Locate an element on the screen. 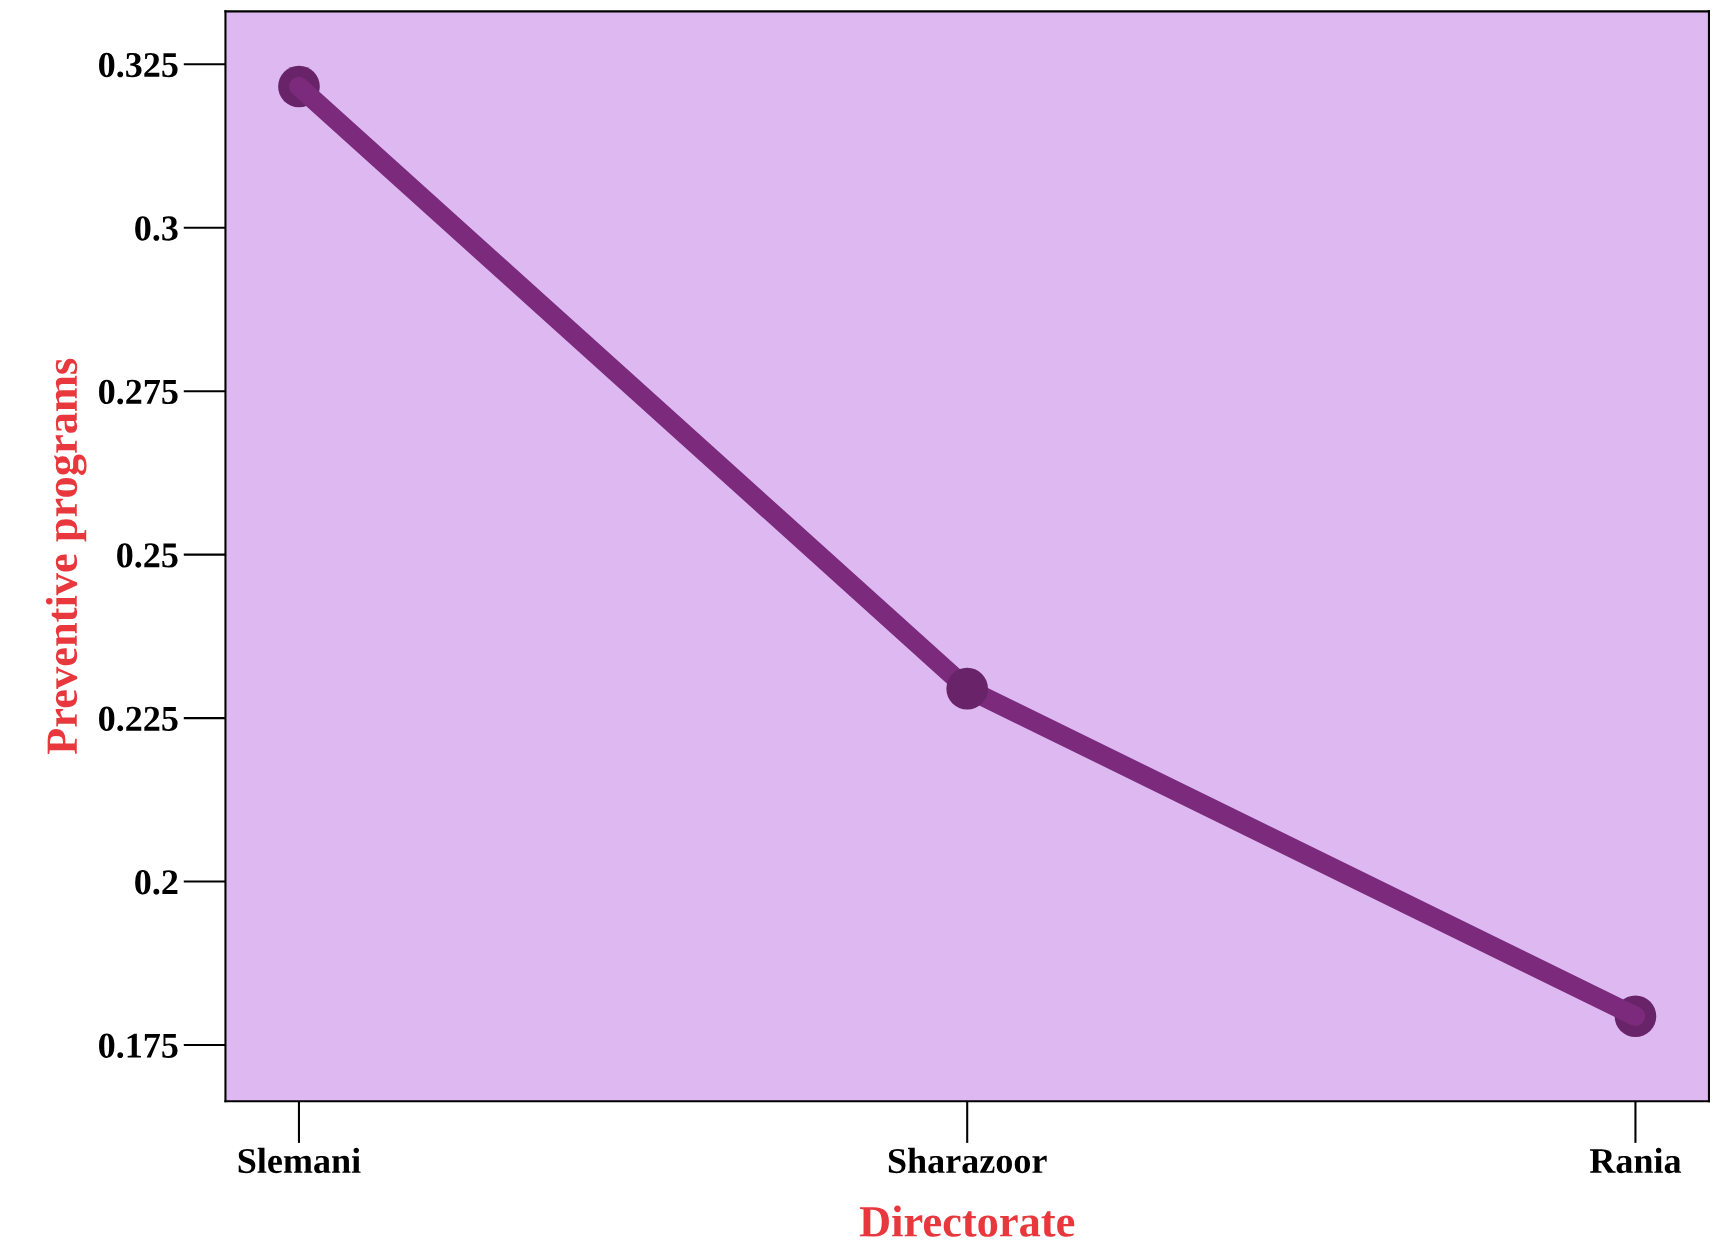 This screenshot has height=1260, width=1721. y-tick-label: 0.2 is located at coordinates (156, 882).